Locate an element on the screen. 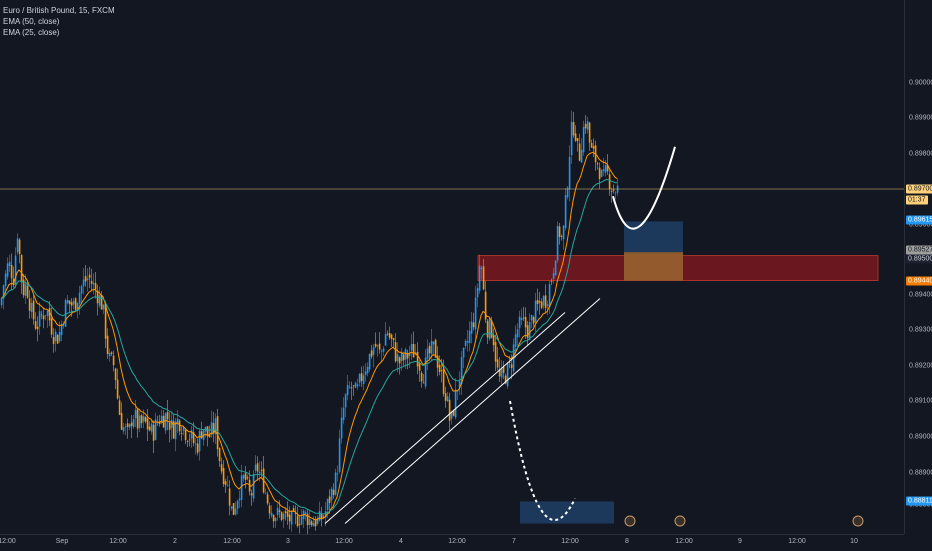 This screenshot has height=551, width=932. price-tag-zone_bottom: 0.89440 is located at coordinates (919, 281).